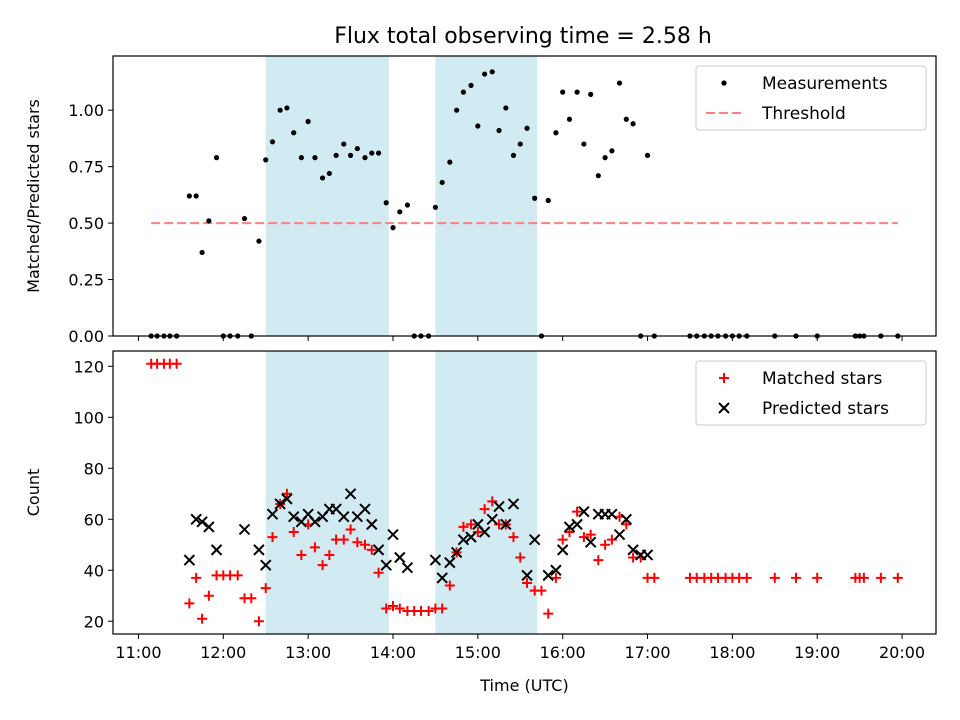 The width and height of the screenshot is (960, 720). Describe the element at coordinates (86, 110) in the screenshot. I see `y-tick-label: 1.00` at that location.